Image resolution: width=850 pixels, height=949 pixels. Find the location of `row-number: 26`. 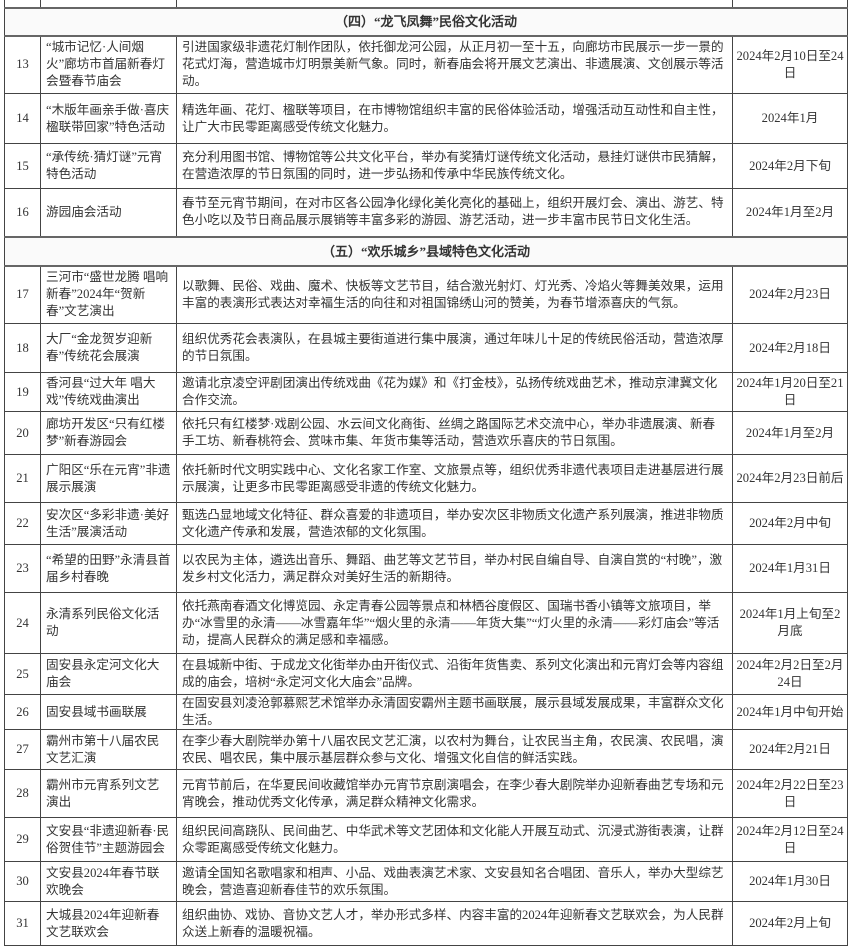

row-number: 26 is located at coordinates (22, 712).